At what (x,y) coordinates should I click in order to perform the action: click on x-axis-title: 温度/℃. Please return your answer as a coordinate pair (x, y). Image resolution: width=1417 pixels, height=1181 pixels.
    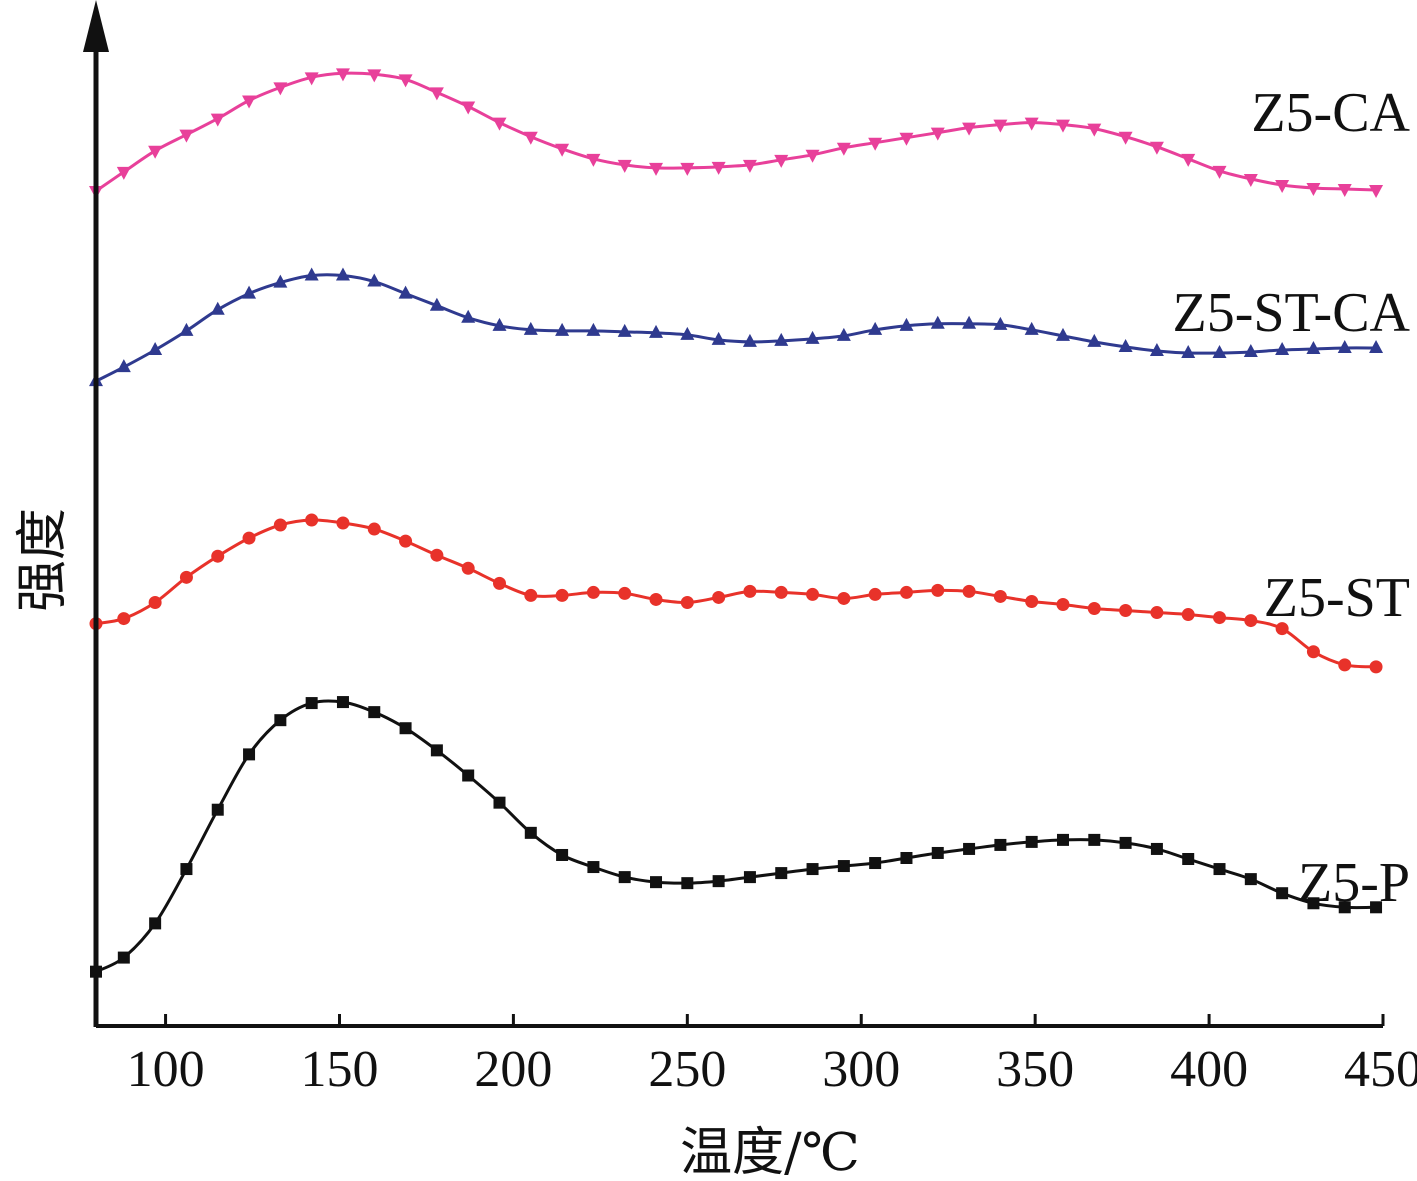
    Looking at the image, I should click on (770, 1152).